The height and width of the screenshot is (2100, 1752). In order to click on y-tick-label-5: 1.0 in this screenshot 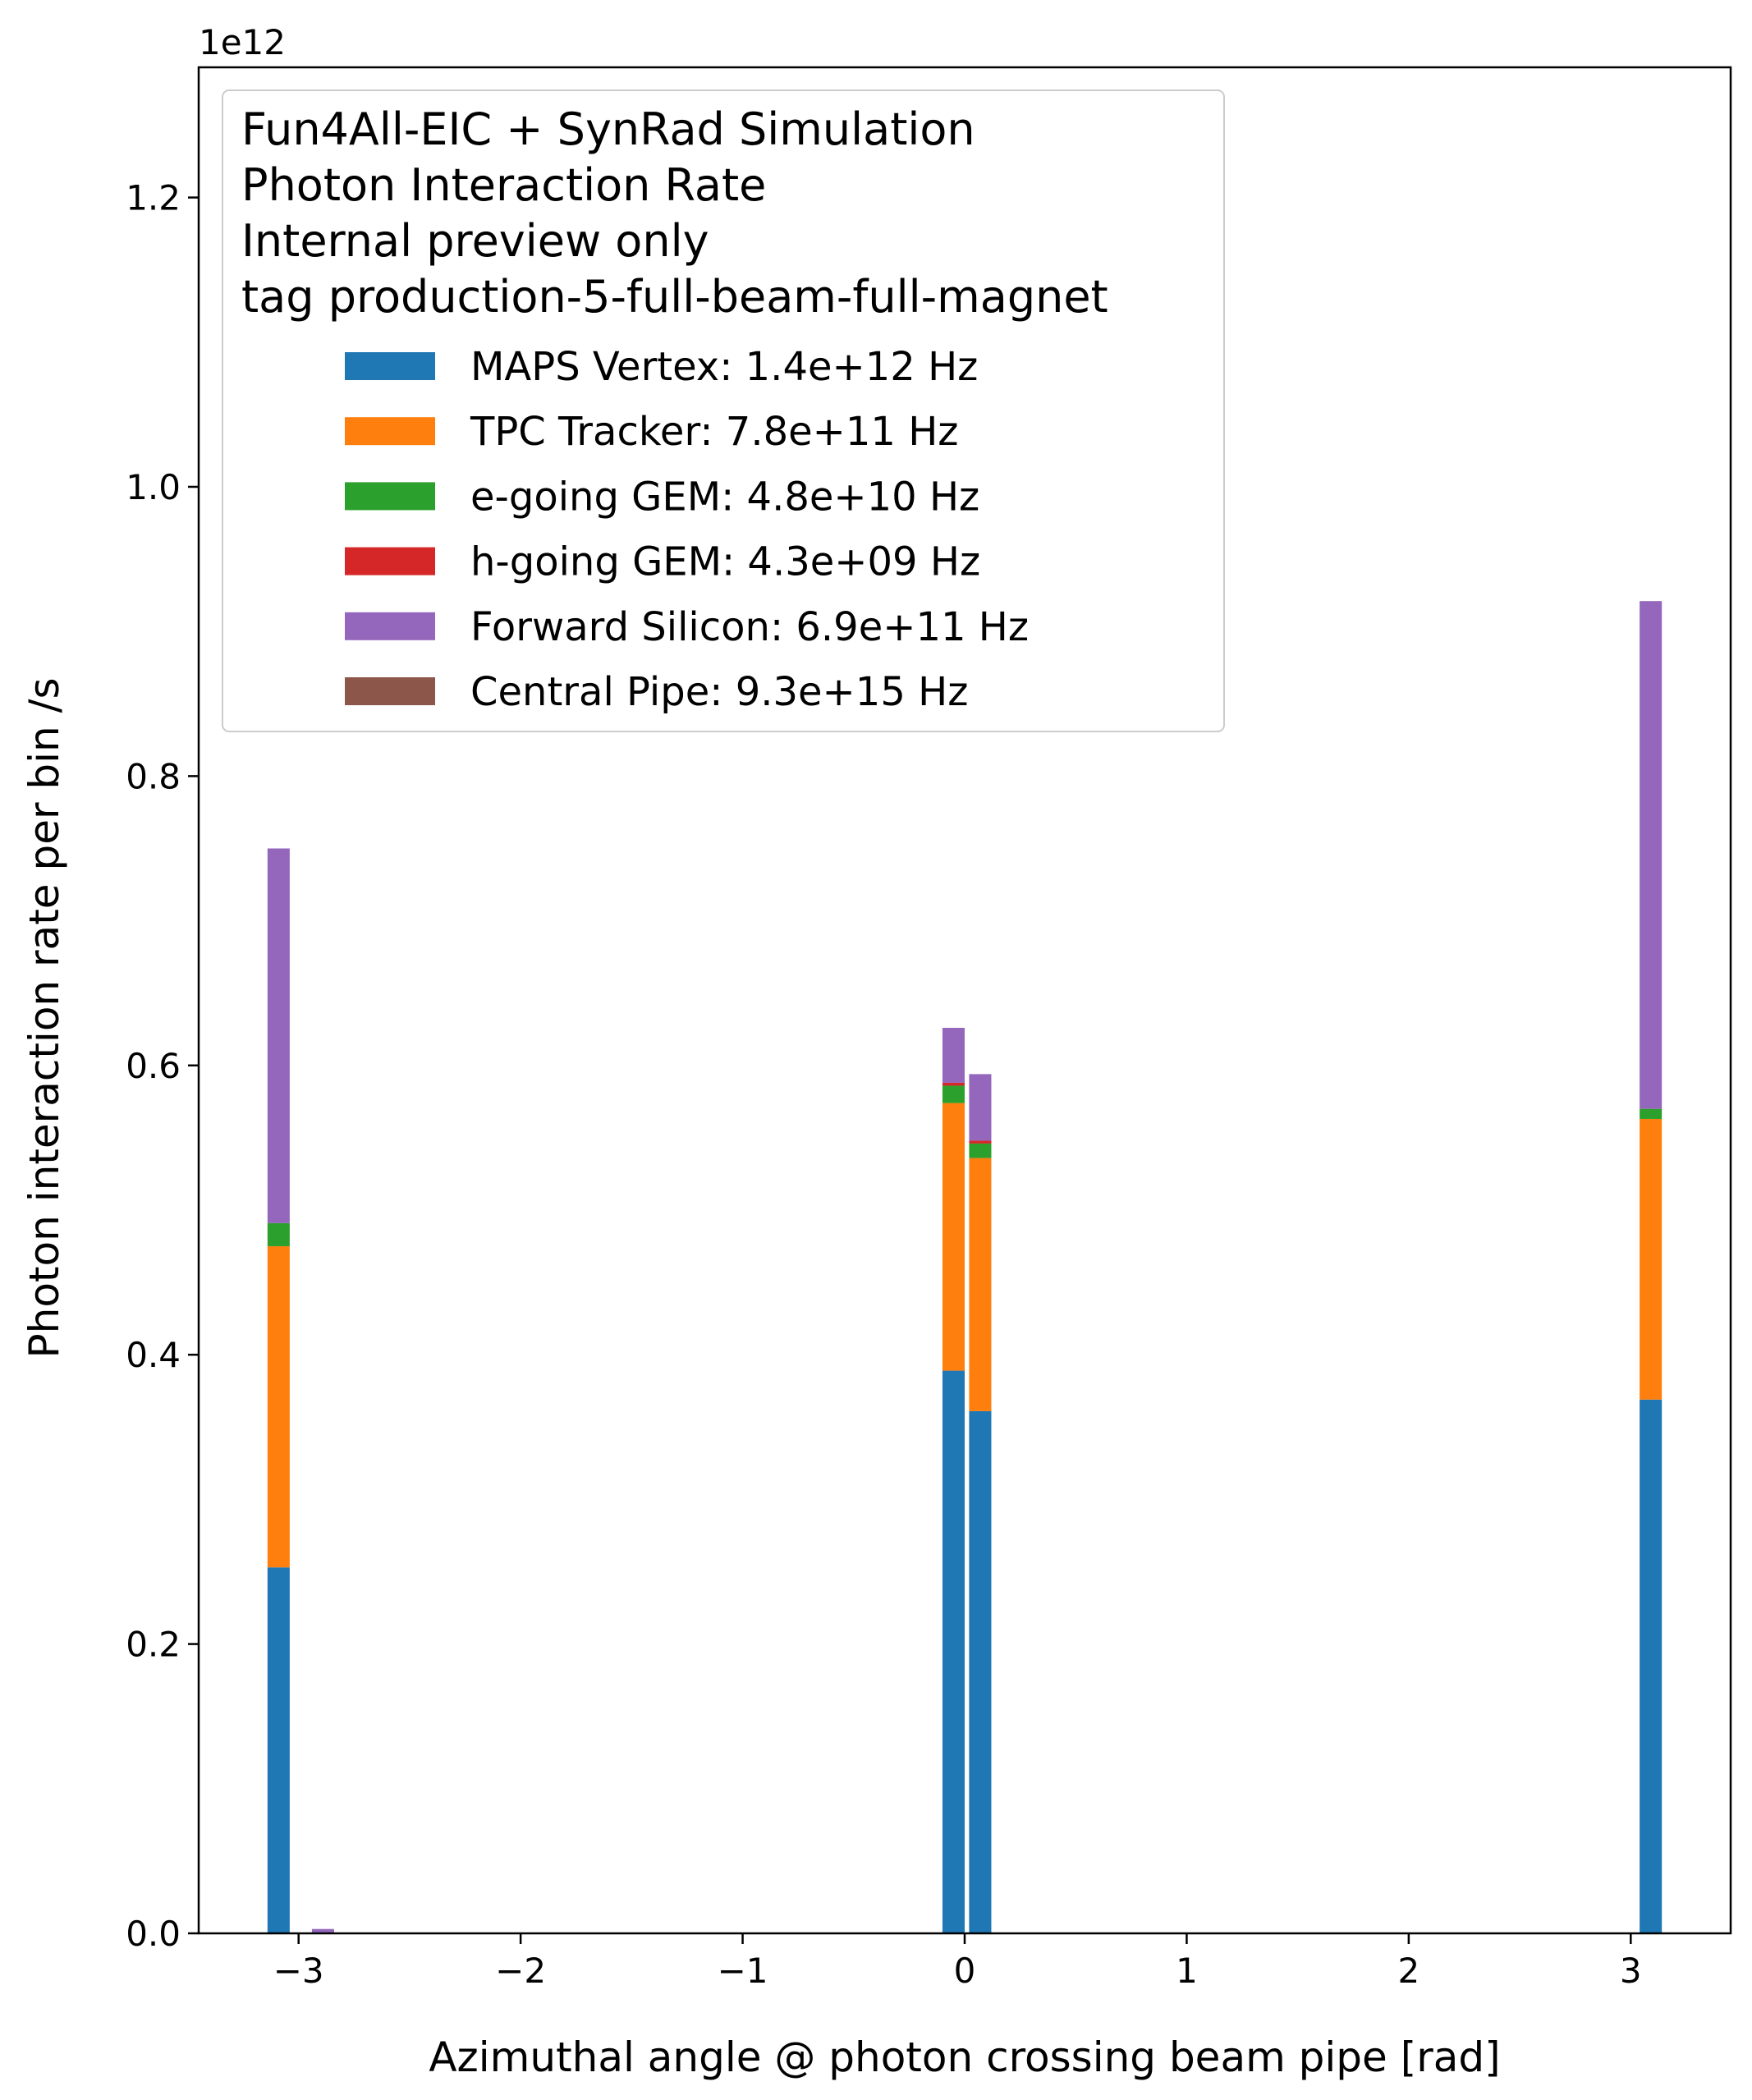, I will do `click(153, 487)`.